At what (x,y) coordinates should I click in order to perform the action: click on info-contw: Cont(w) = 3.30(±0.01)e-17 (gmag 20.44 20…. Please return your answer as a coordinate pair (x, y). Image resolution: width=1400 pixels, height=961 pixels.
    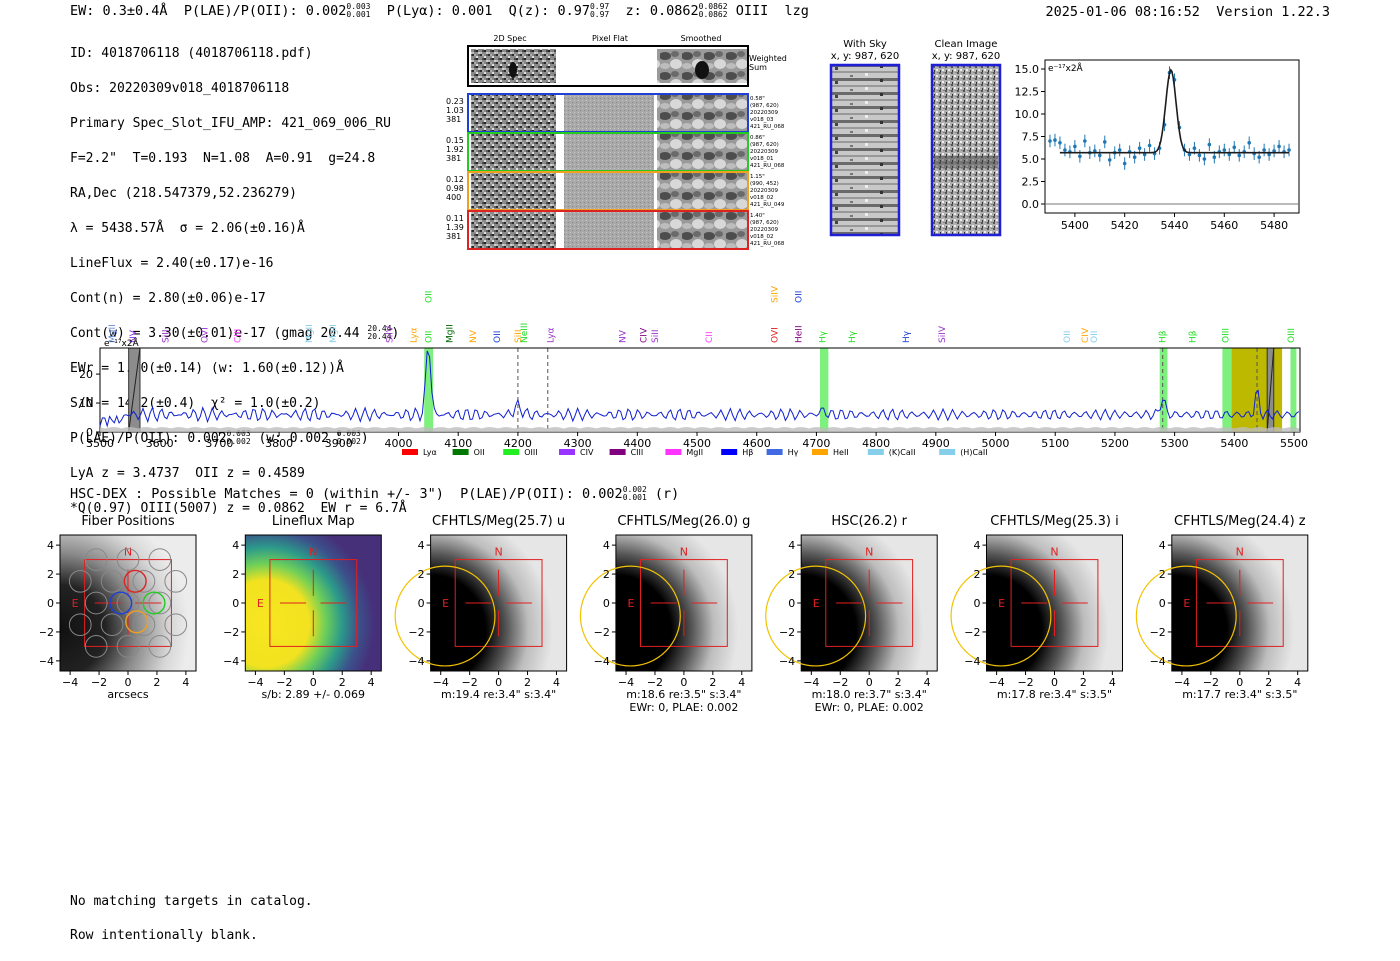
    Looking at the image, I should click on (235, 332).